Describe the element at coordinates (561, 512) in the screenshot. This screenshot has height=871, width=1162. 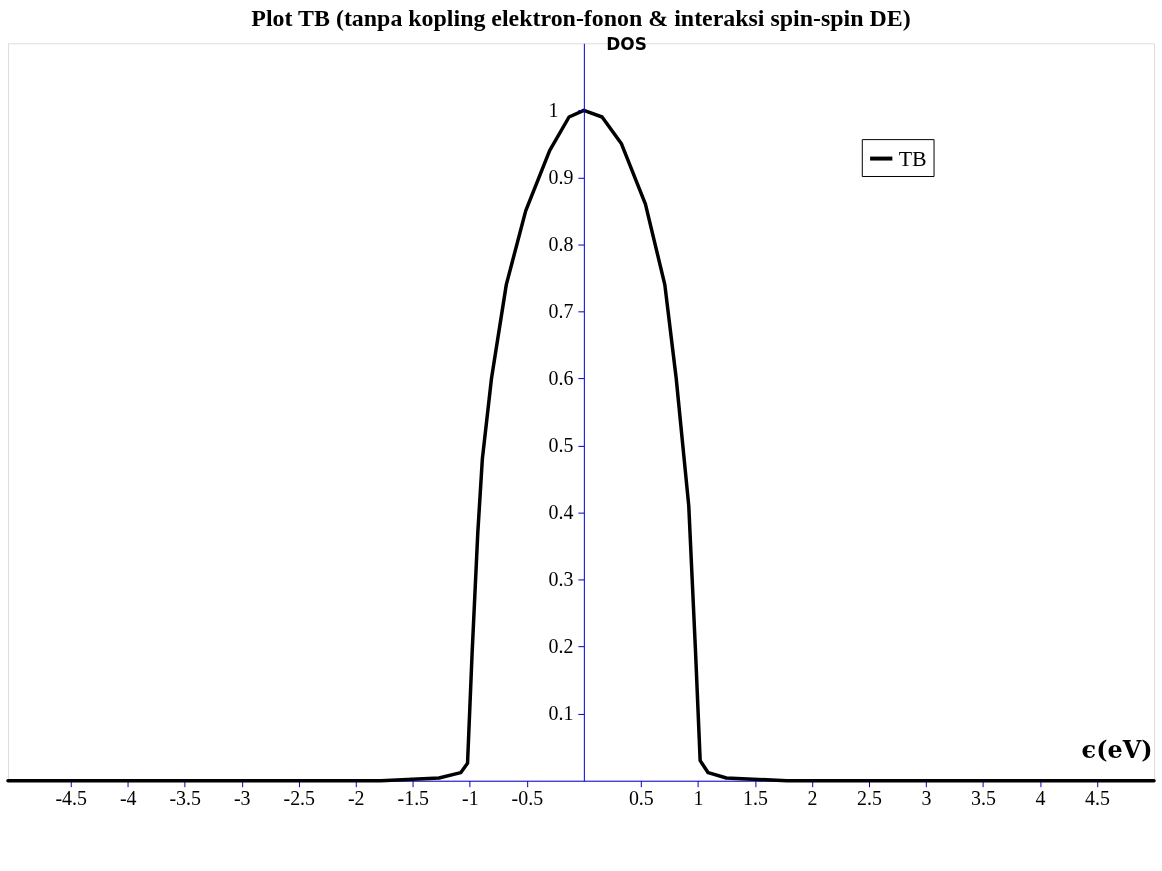
I see `y-tick-label: 0.4` at that location.